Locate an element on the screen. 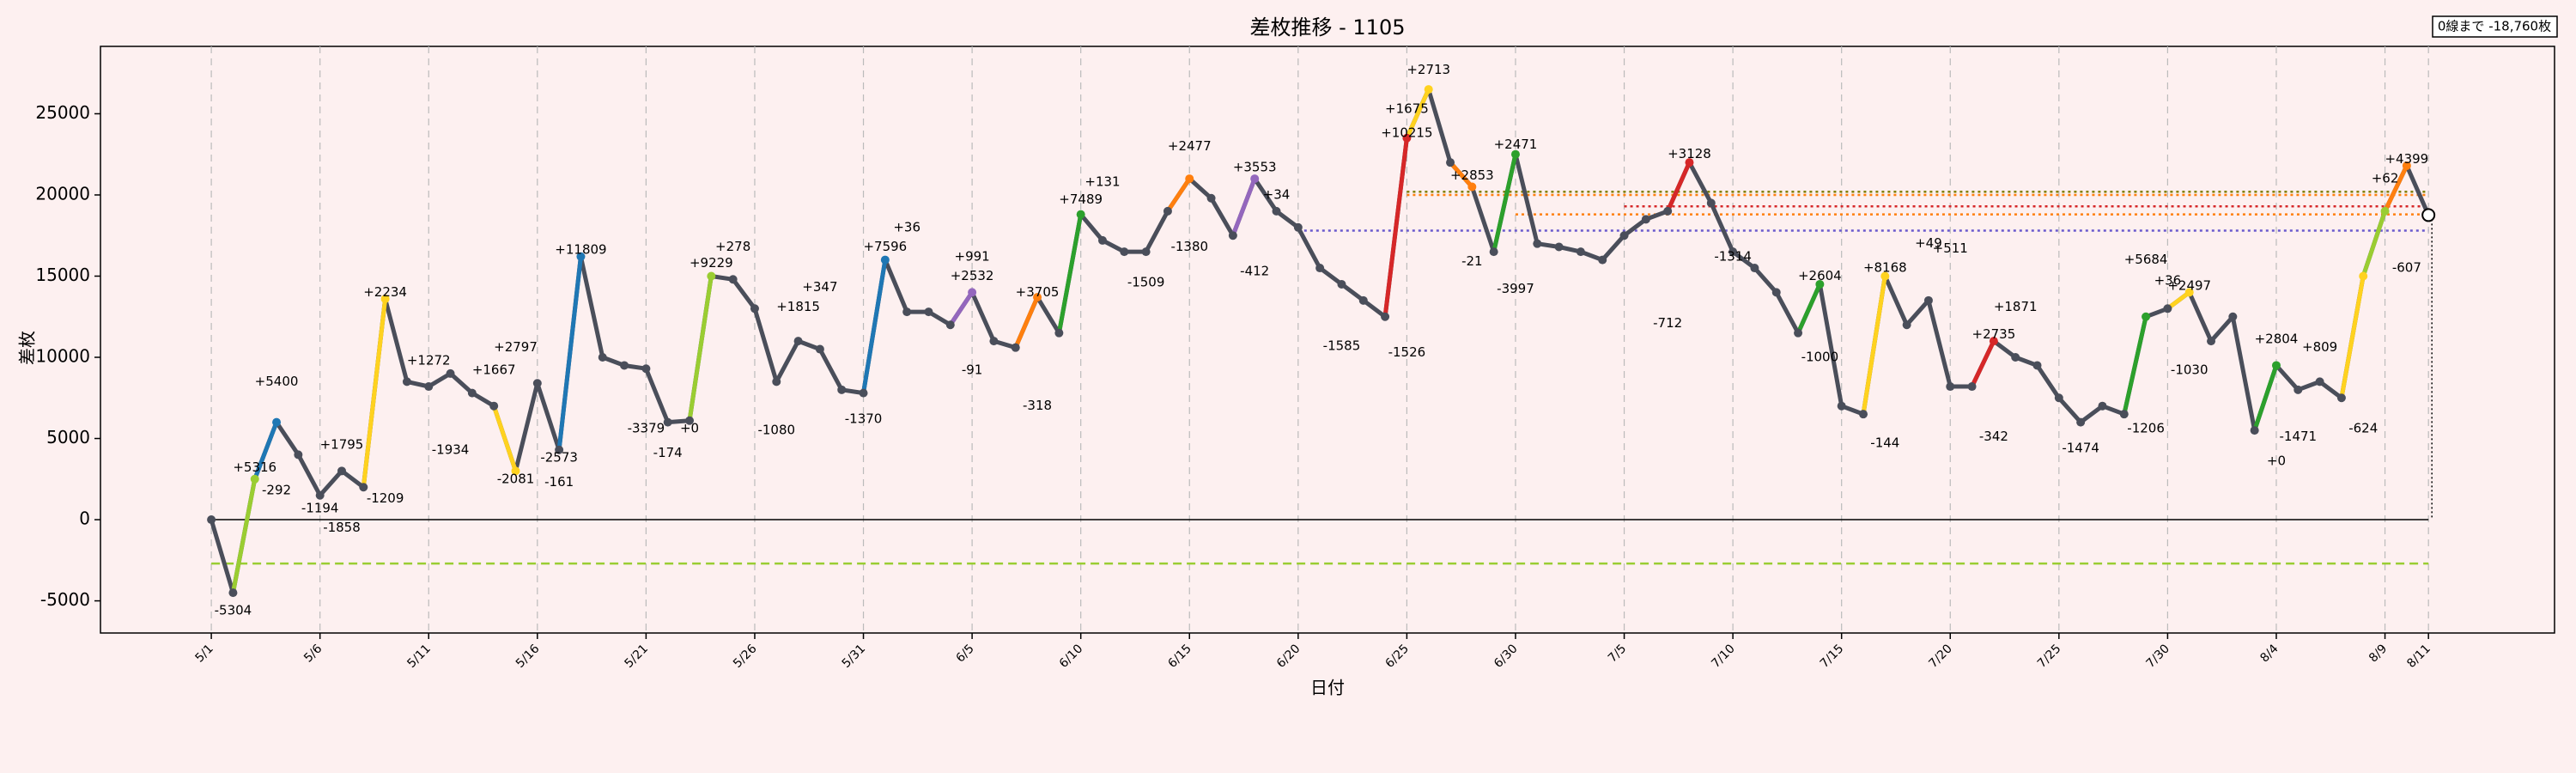  annotation: +10215 is located at coordinates (1407, 133).